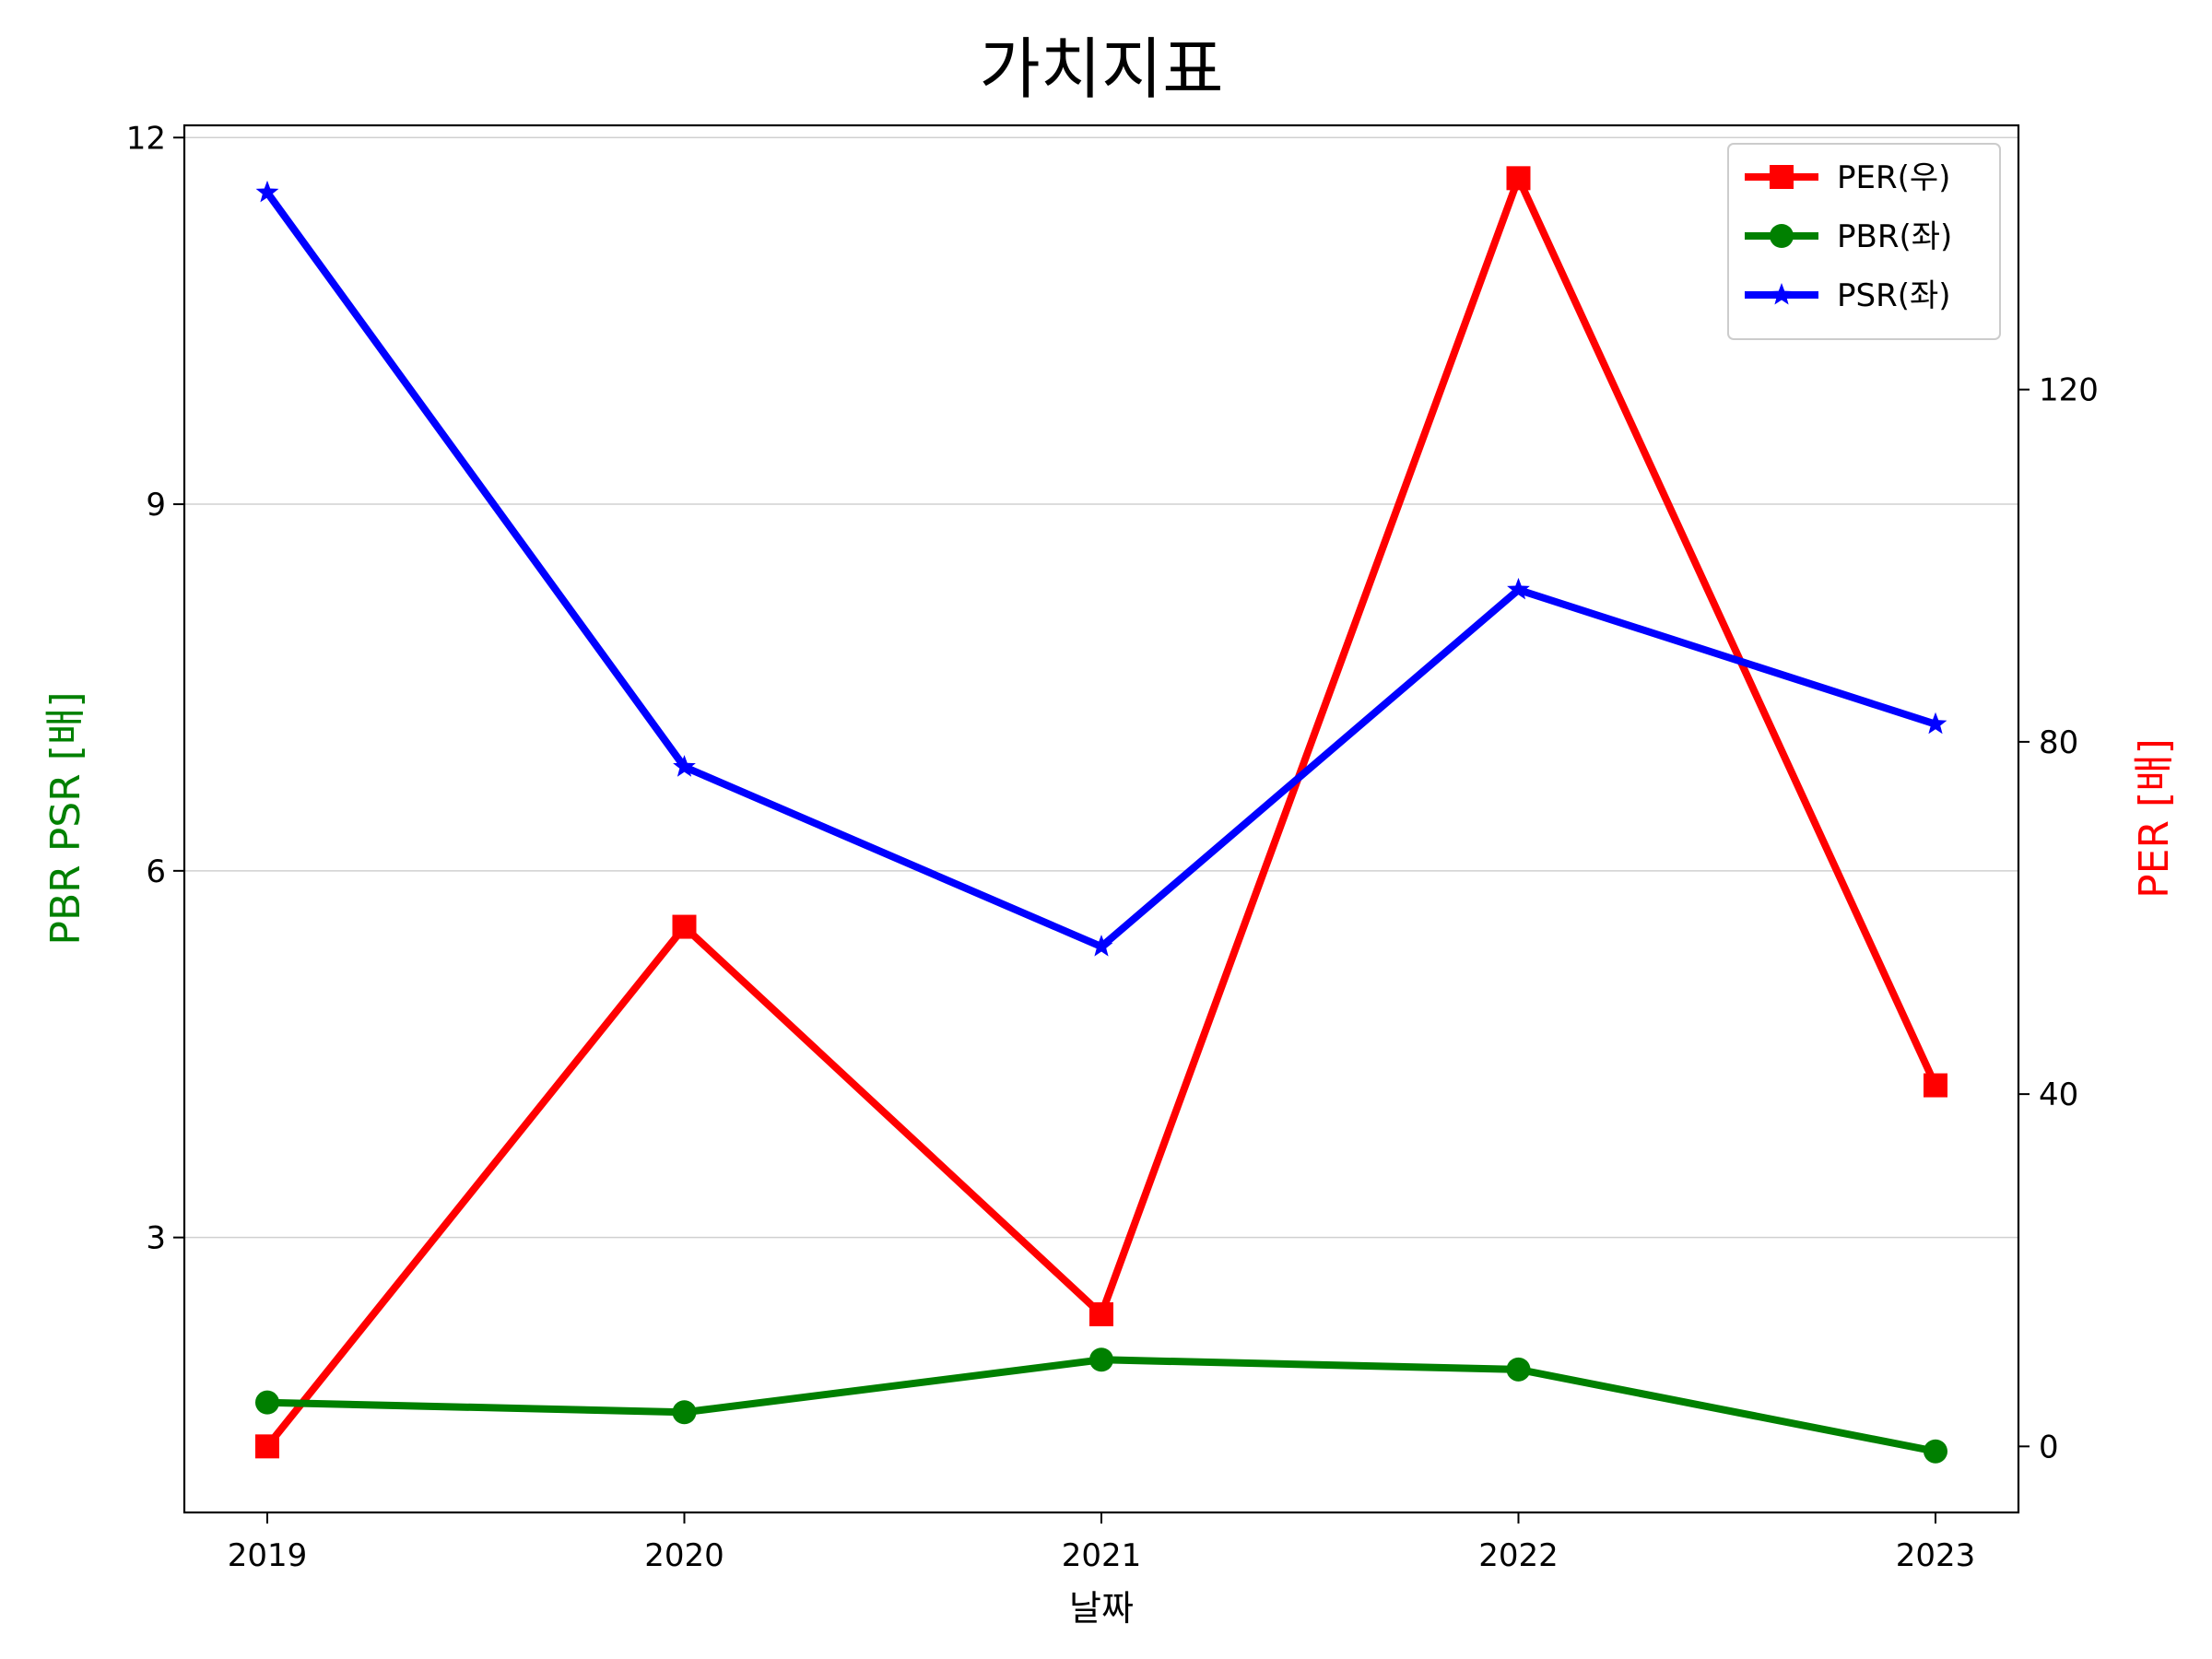  Describe the element at coordinates (1518, 1555) in the screenshot. I see `x-tick-label: 2022` at that location.